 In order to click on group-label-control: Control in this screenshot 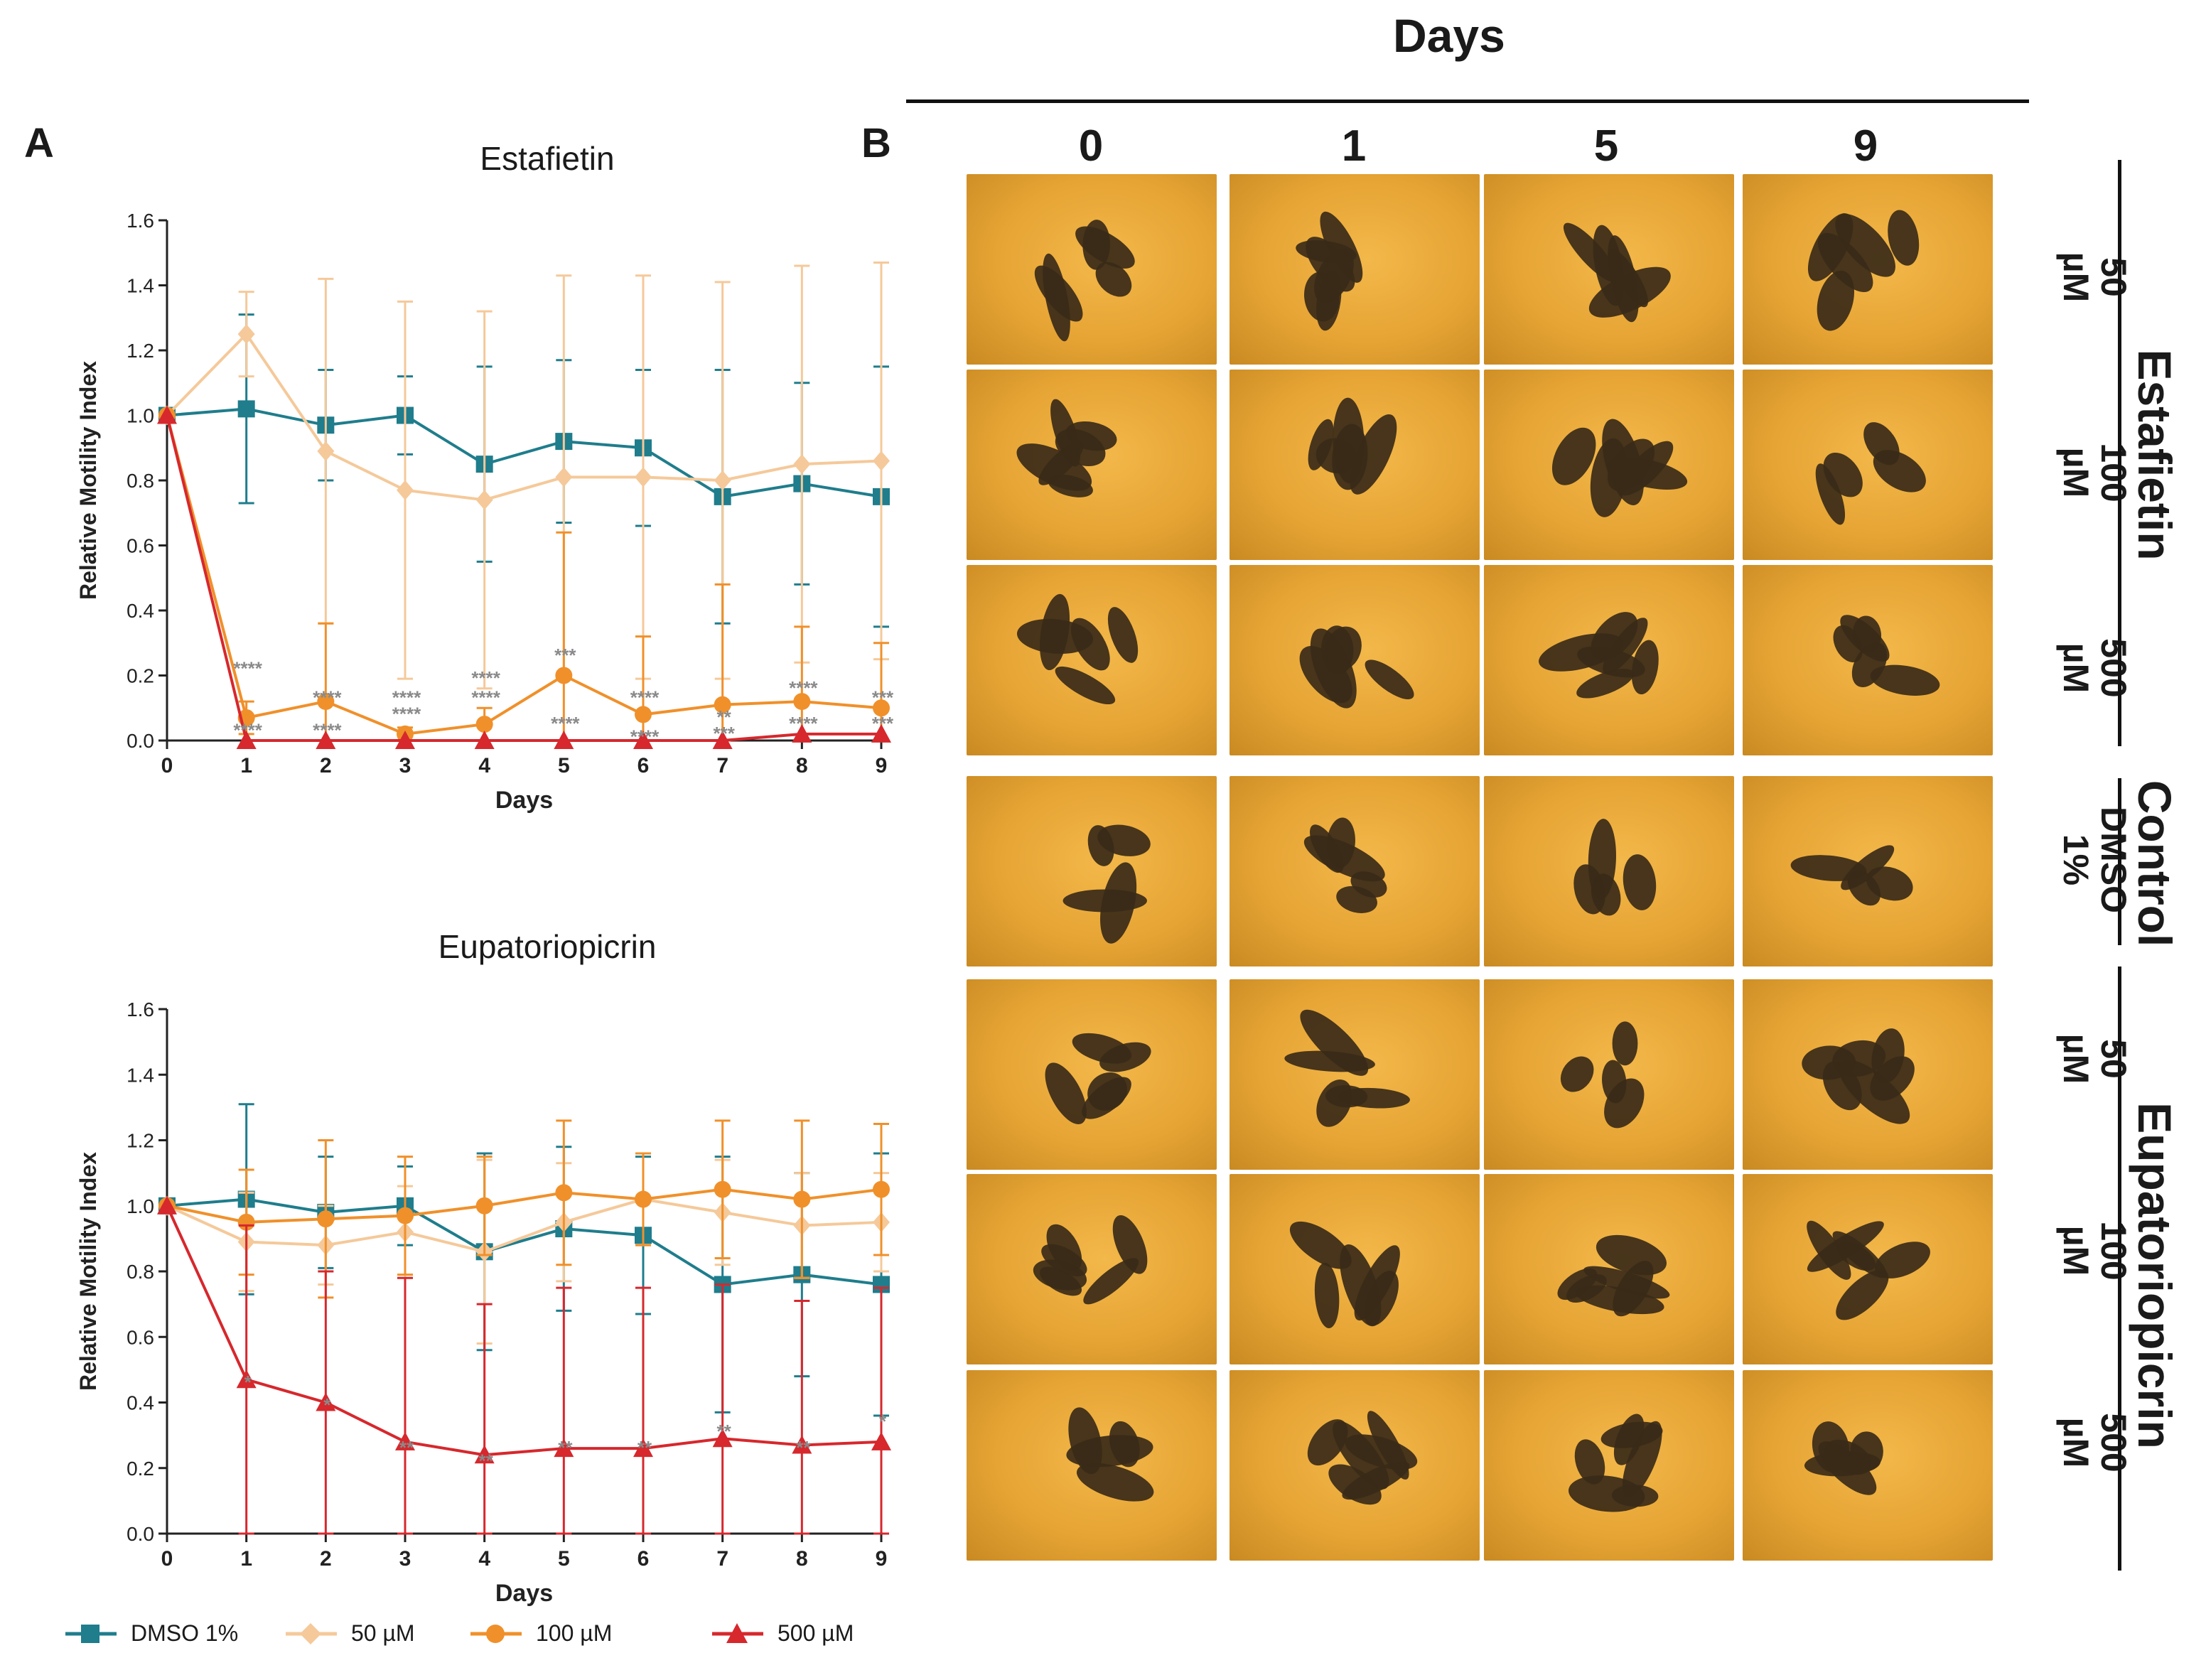, I will do `click(2155, 864)`.